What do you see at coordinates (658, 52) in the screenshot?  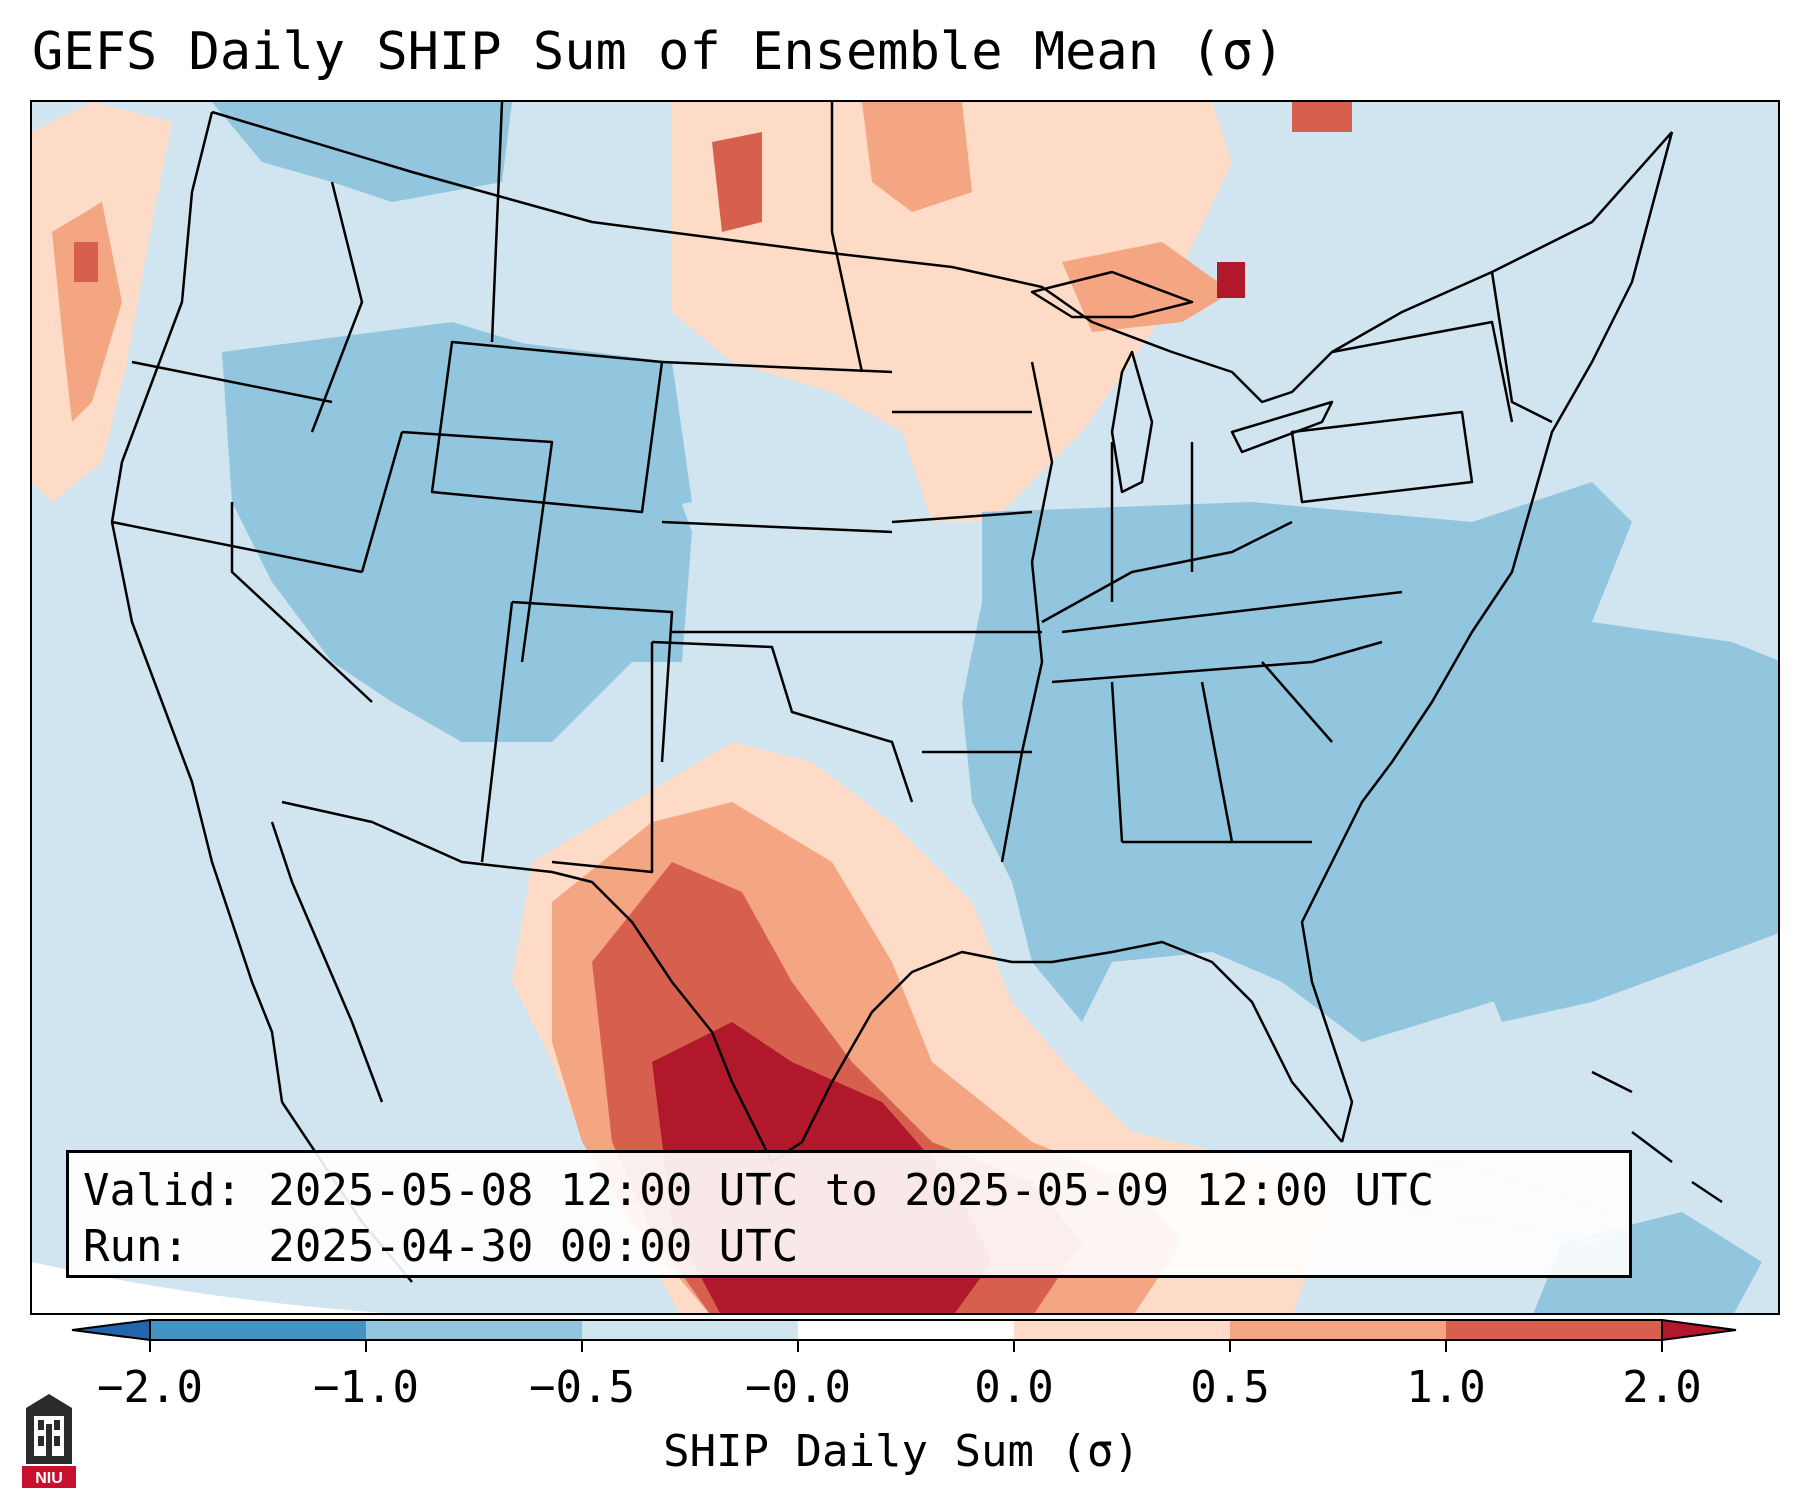 I see `page-title: GEFS Daily SHIP Sum of Ensemble Mean (σ)` at bounding box center [658, 52].